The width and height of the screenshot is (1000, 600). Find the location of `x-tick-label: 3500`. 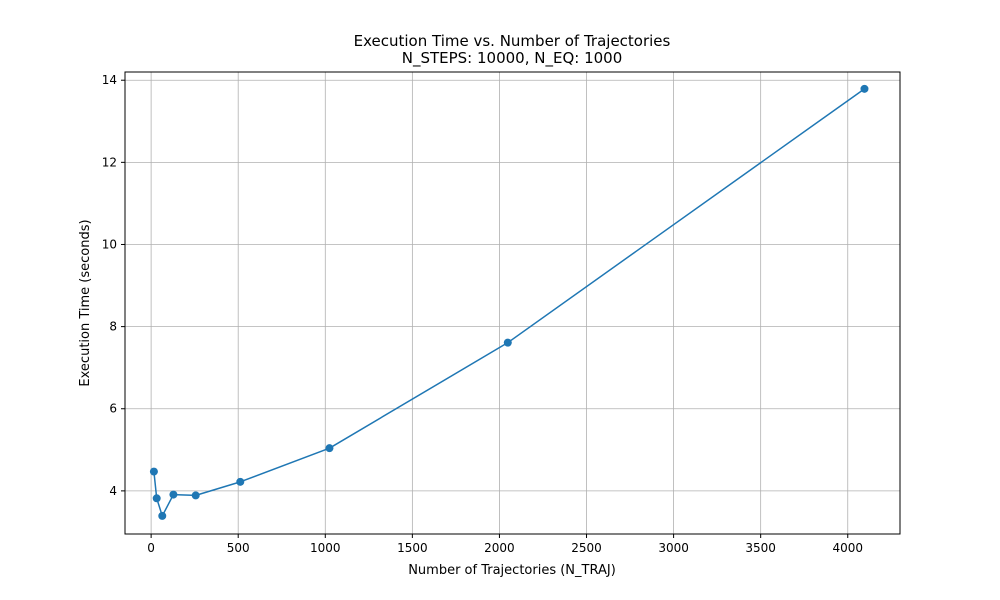

x-tick-label: 3500 is located at coordinates (760, 548).